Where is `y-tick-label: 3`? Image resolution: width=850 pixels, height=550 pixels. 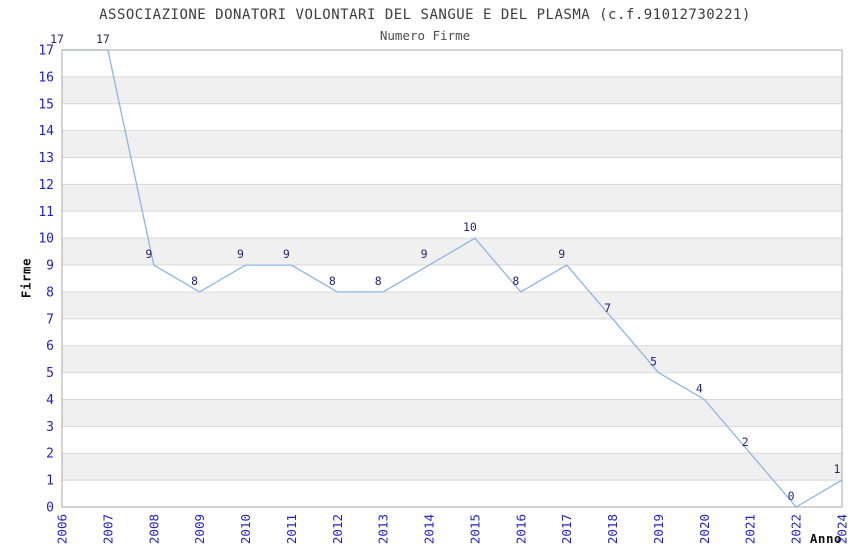
y-tick-label: 3 is located at coordinates (50, 427).